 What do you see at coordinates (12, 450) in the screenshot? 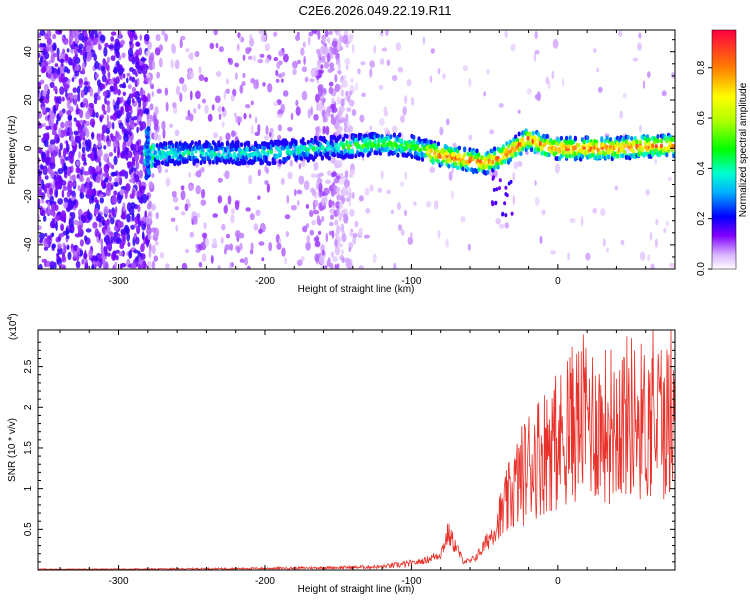
I see `snr-y-label: SNR (10 * v/v)` at bounding box center [12, 450].